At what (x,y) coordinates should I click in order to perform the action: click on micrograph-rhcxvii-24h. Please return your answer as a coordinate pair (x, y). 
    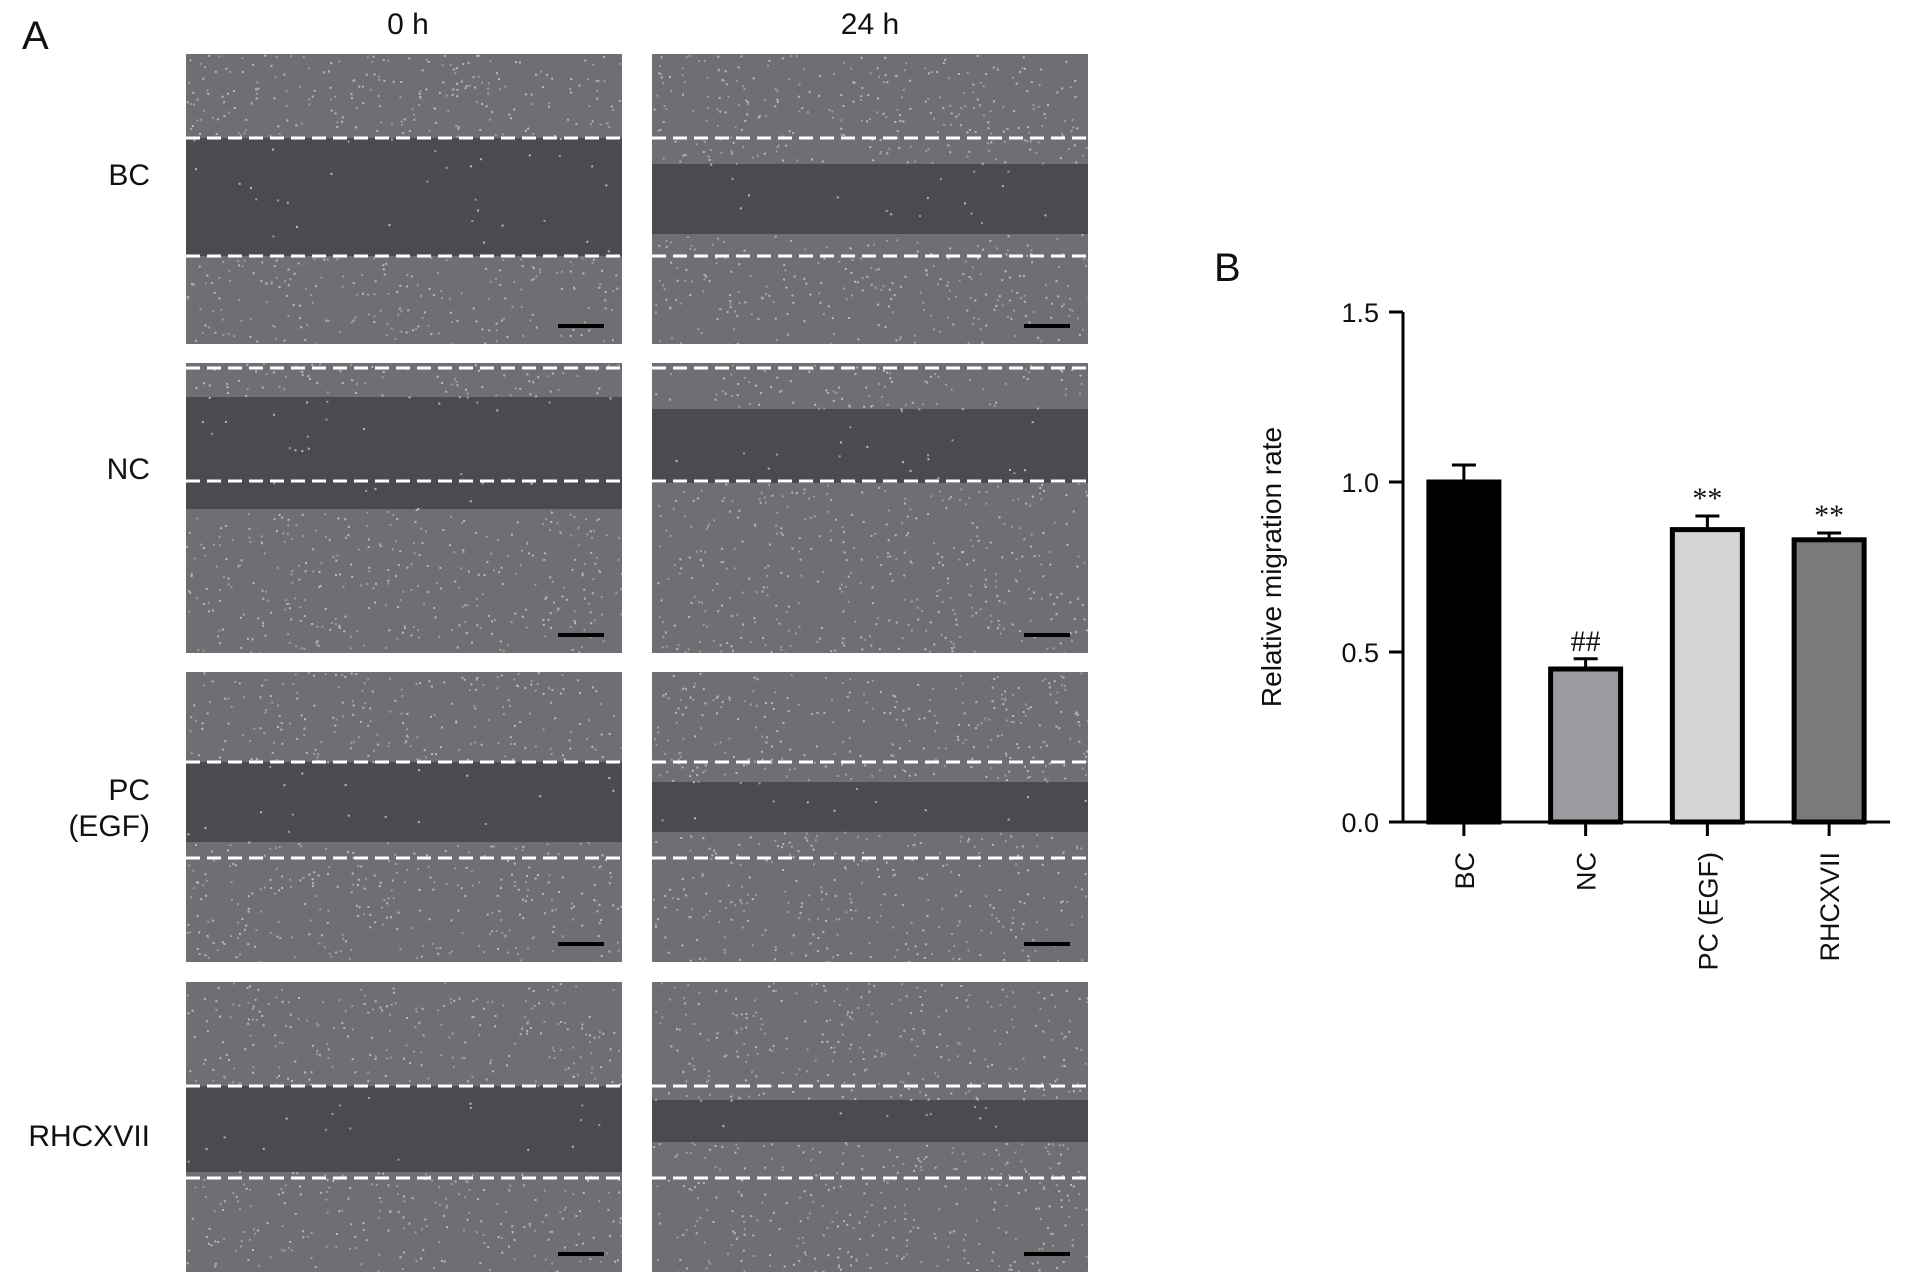
    Looking at the image, I should click on (870, 1127).